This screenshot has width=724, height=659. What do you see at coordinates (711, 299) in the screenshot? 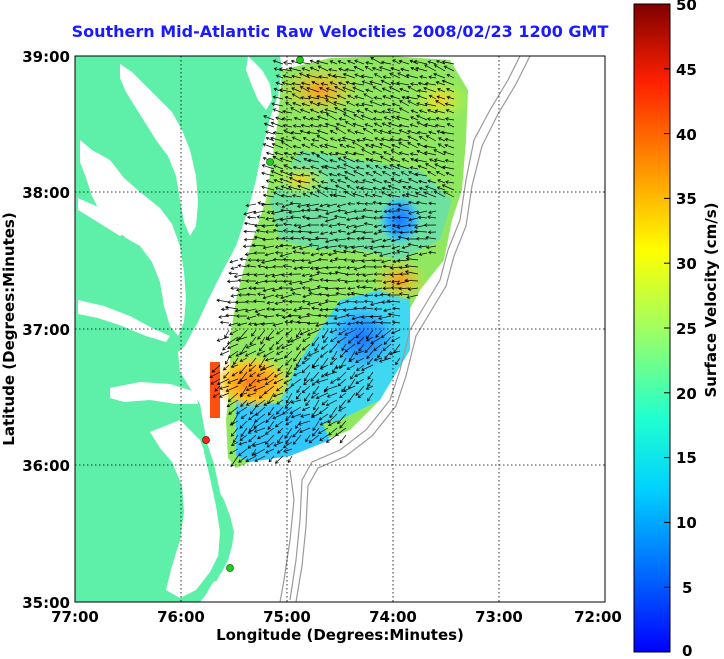
I see `colorbar-label: Surface Velocity (cm/s)` at bounding box center [711, 299].